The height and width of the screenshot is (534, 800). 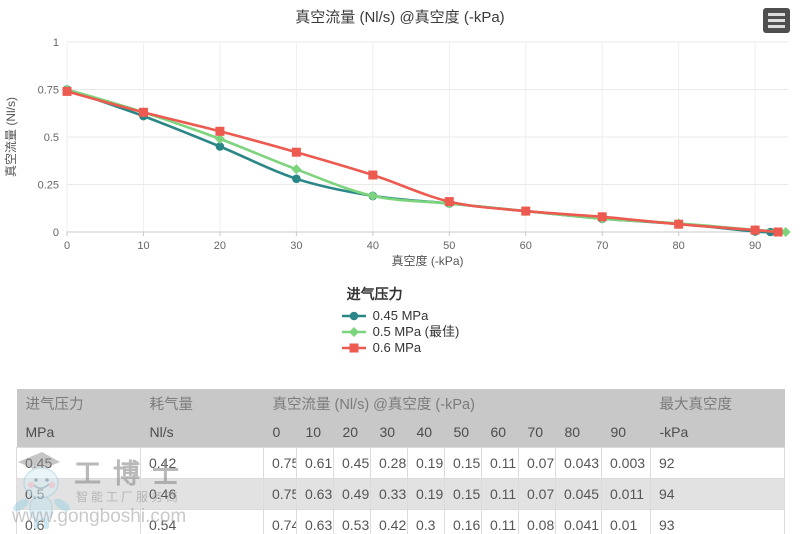 What do you see at coordinates (463, 521) in the screenshot?
I see `table-cell: 0.16` at bounding box center [463, 521].